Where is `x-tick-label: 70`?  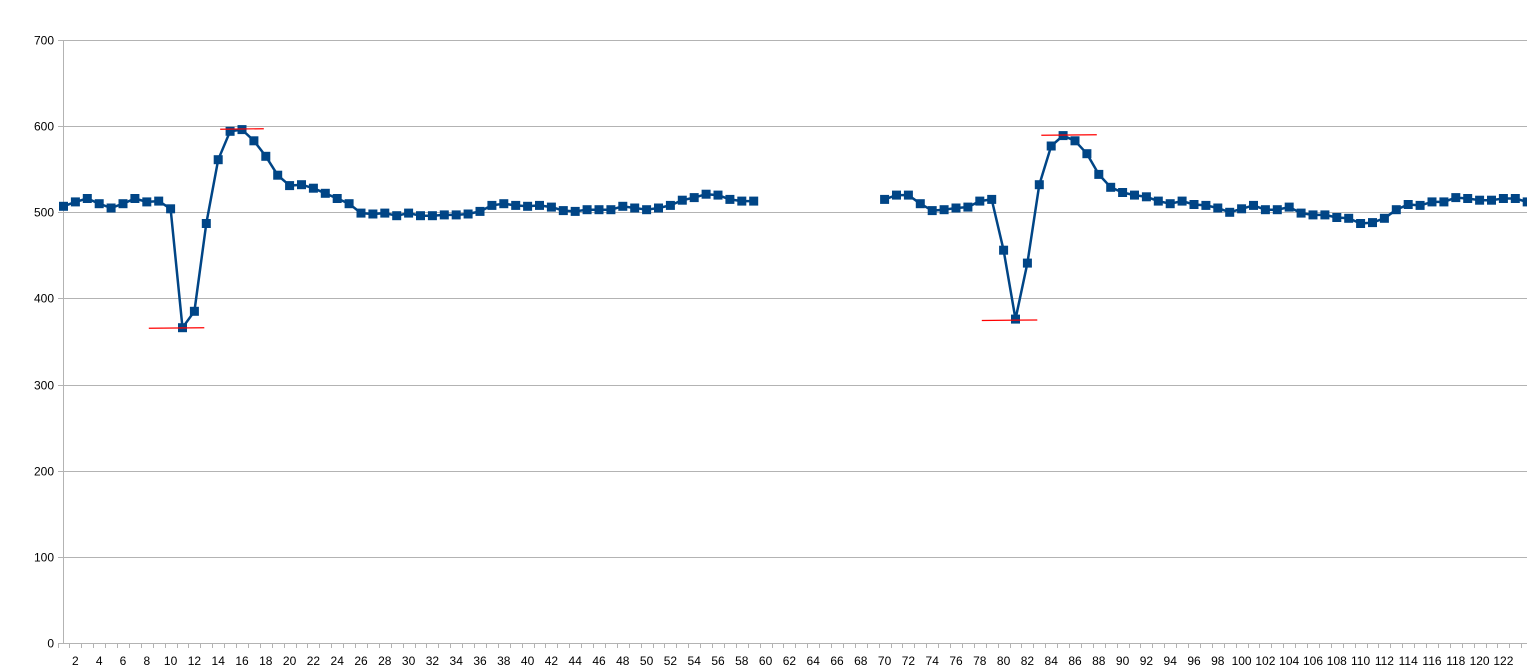 x-tick-label: 70 is located at coordinates (885, 661).